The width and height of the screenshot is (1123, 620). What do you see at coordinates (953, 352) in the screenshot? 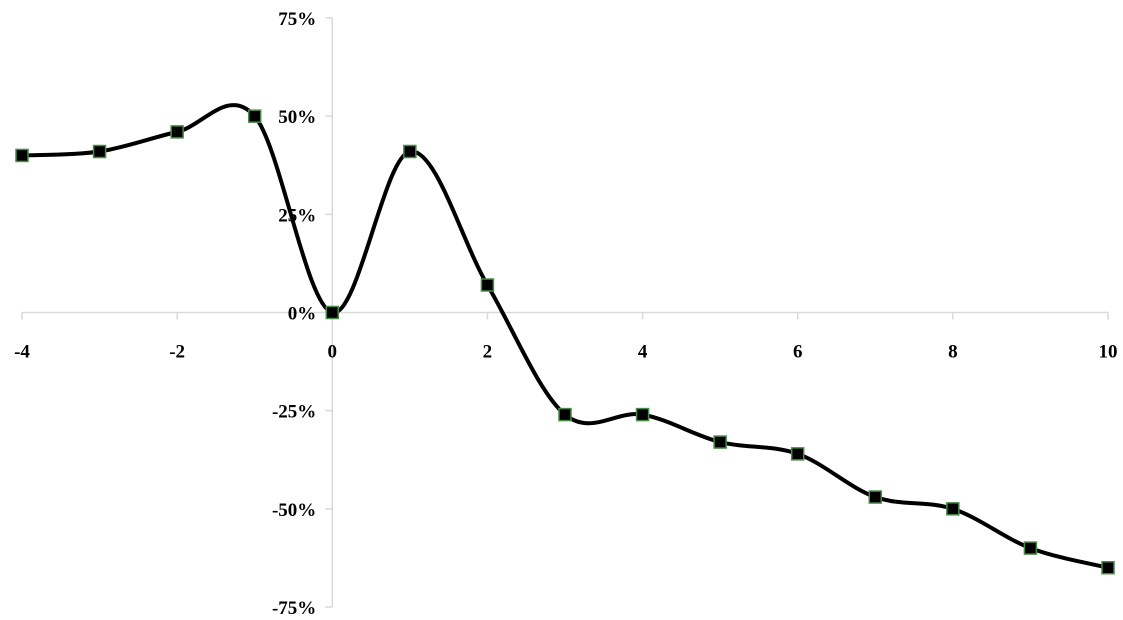
I see `x-tick-label: 8` at bounding box center [953, 352].